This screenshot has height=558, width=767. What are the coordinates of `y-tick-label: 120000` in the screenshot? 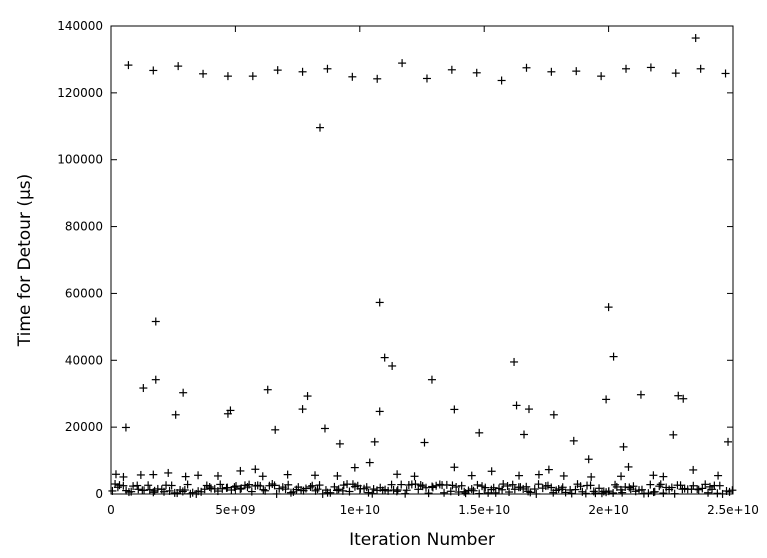 It's located at (80, 93).